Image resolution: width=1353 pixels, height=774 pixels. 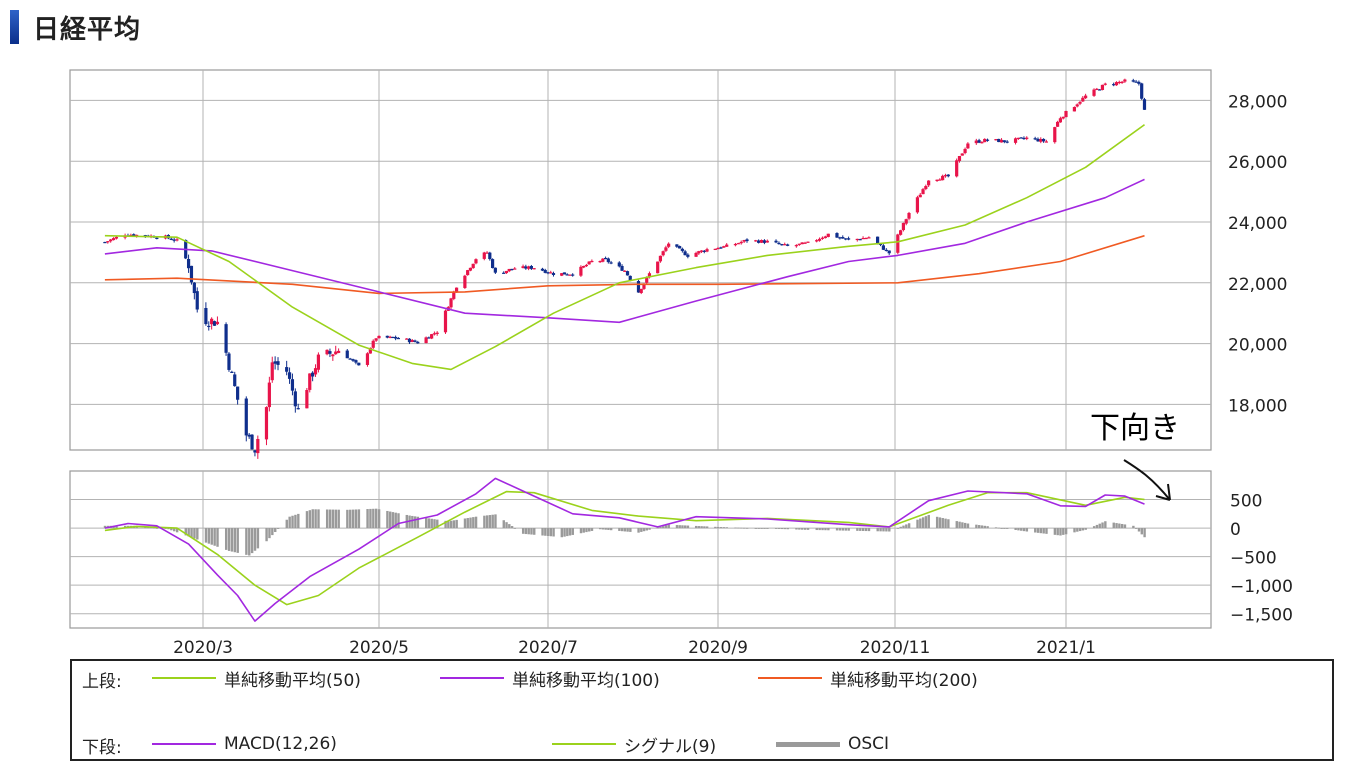 I want to click on legend-item-macd: MACD(12,26), so click(x=244, y=744).